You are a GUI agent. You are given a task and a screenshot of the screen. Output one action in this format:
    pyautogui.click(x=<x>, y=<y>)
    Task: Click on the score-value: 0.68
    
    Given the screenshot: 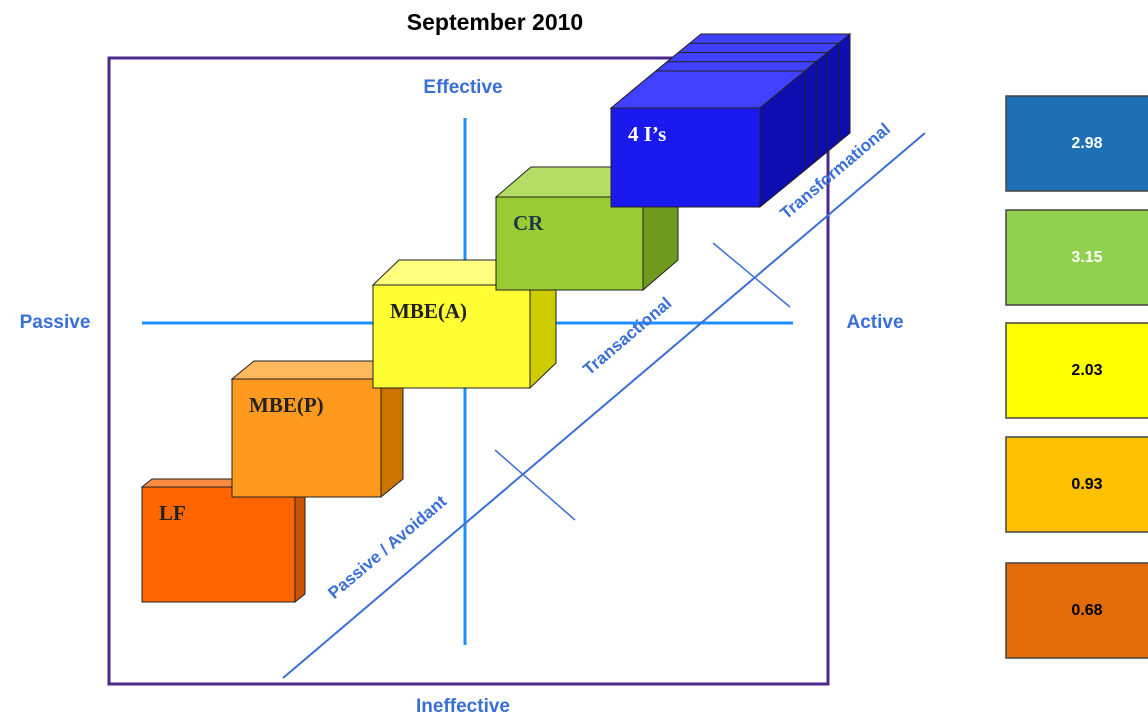 What is the action you would take?
    pyautogui.click(x=1086, y=610)
    